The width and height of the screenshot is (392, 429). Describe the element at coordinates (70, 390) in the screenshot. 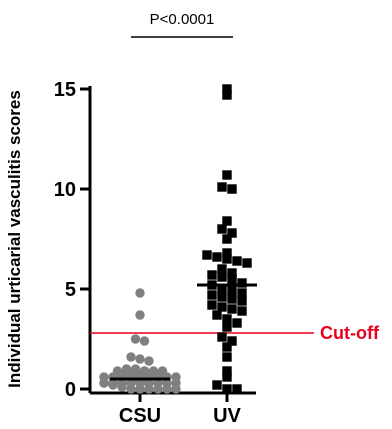

I see `y-tick-label: 0` at that location.